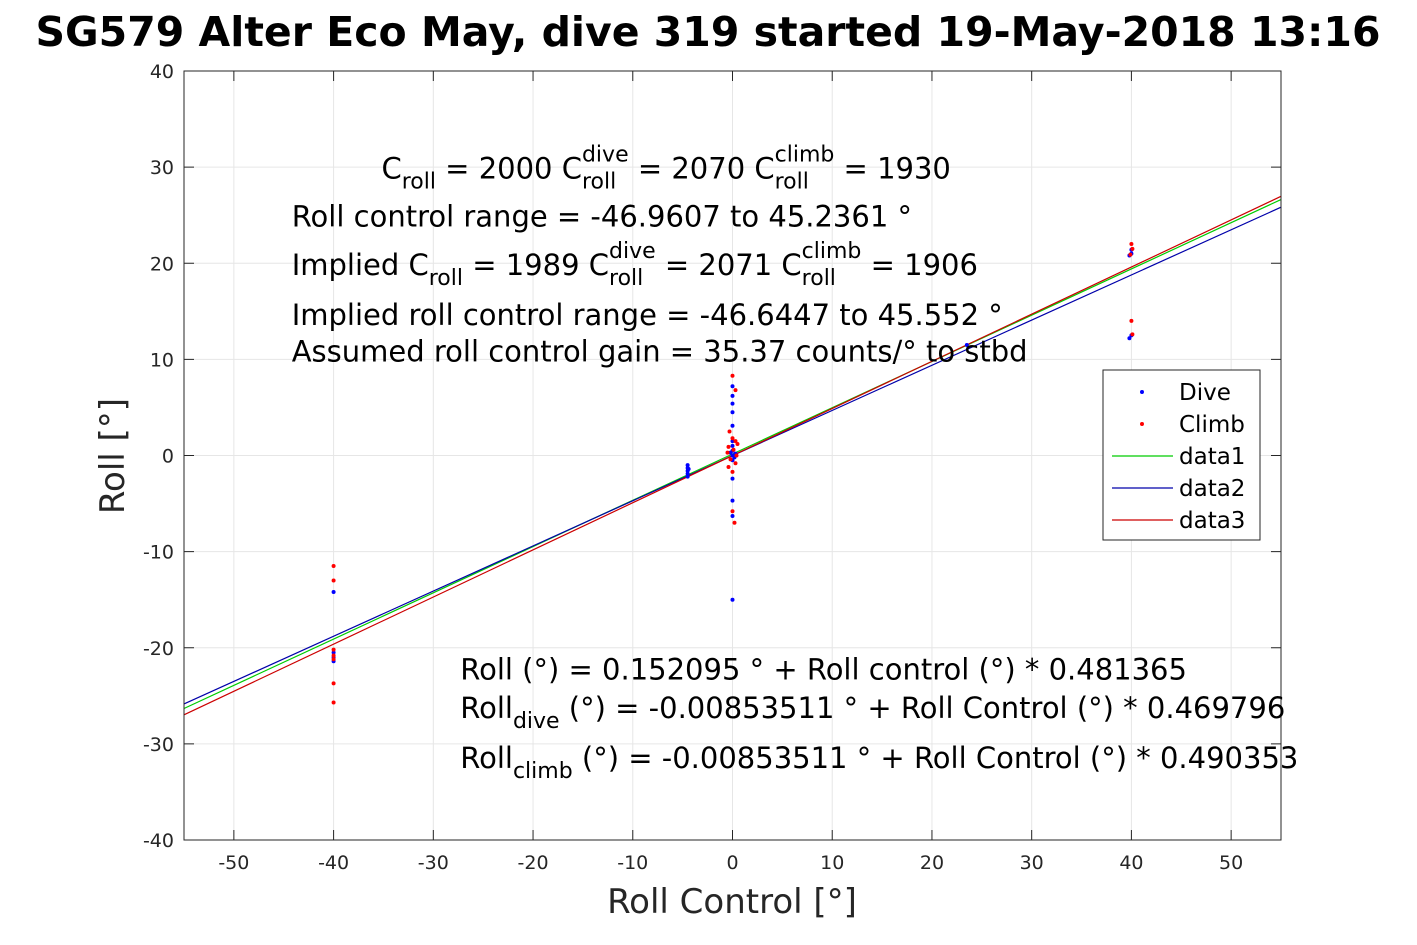  Describe the element at coordinates (932, 863) in the screenshot. I see `x-tick-label: 20` at that location.